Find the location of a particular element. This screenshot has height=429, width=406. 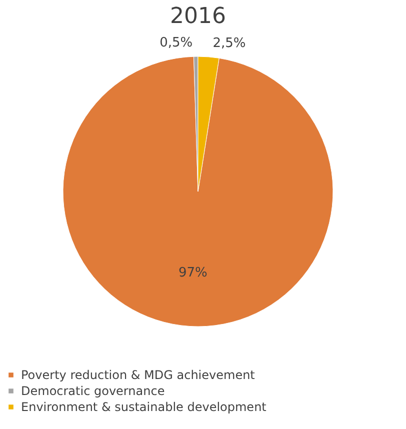

chart-title: 2016 is located at coordinates (198, 16).